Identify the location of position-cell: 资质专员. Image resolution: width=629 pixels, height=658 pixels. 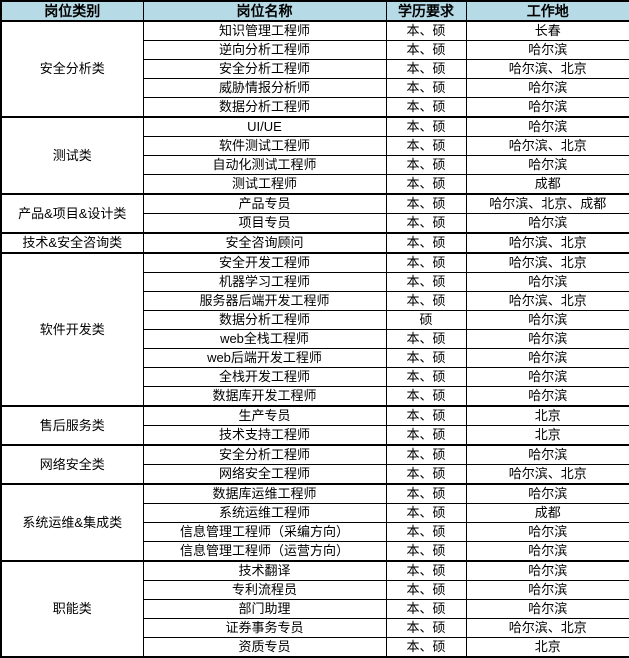
(264, 647).